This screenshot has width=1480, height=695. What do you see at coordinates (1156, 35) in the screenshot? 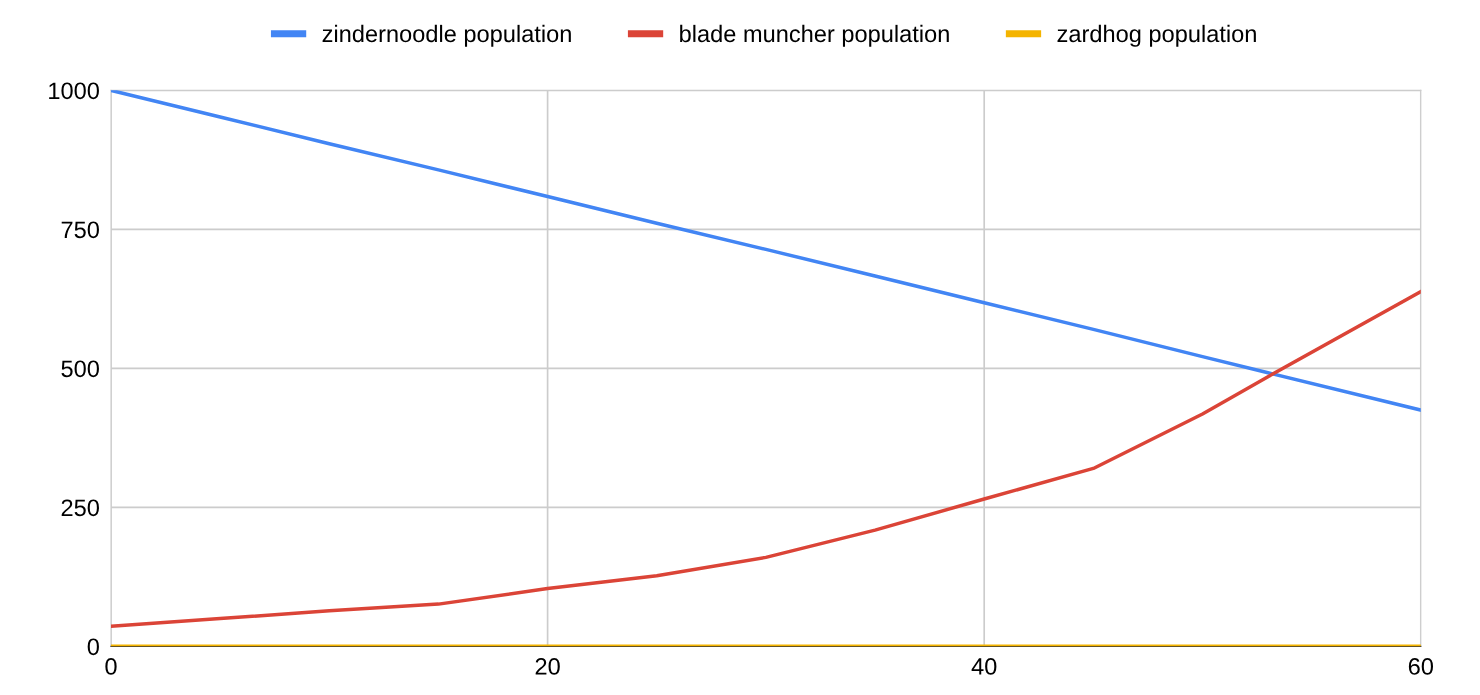
I see `legend-label: zardhog population` at bounding box center [1156, 35].